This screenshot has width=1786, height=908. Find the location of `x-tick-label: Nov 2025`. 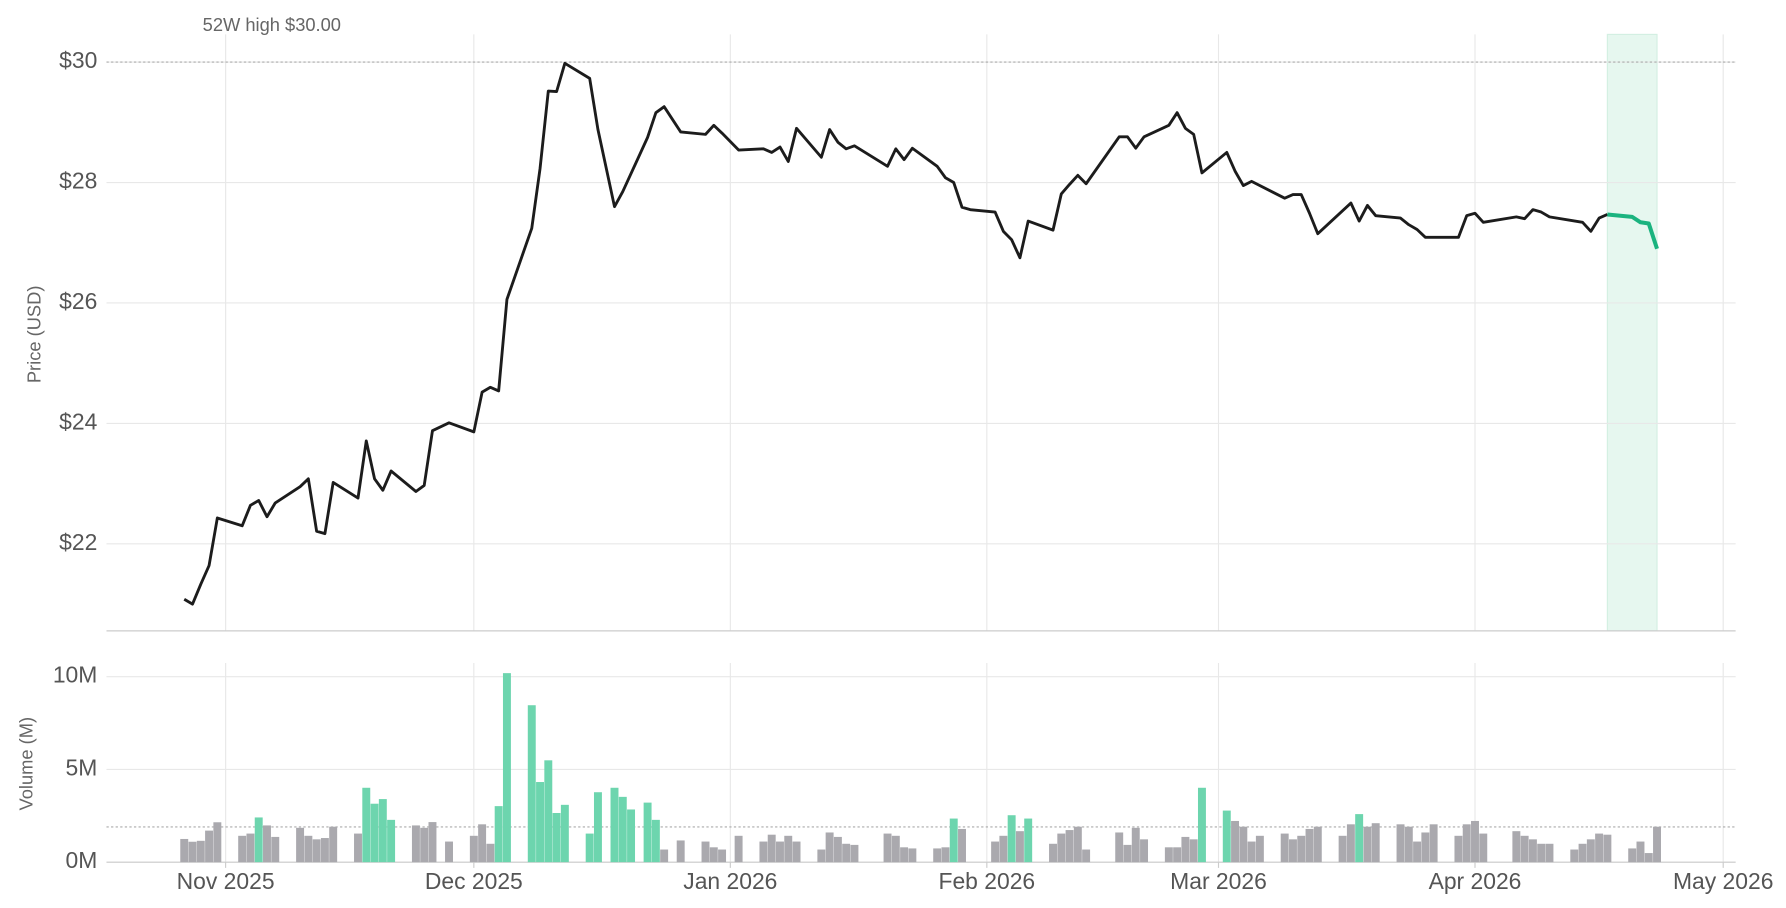

x-tick-label: Nov 2025 is located at coordinates (226, 881).